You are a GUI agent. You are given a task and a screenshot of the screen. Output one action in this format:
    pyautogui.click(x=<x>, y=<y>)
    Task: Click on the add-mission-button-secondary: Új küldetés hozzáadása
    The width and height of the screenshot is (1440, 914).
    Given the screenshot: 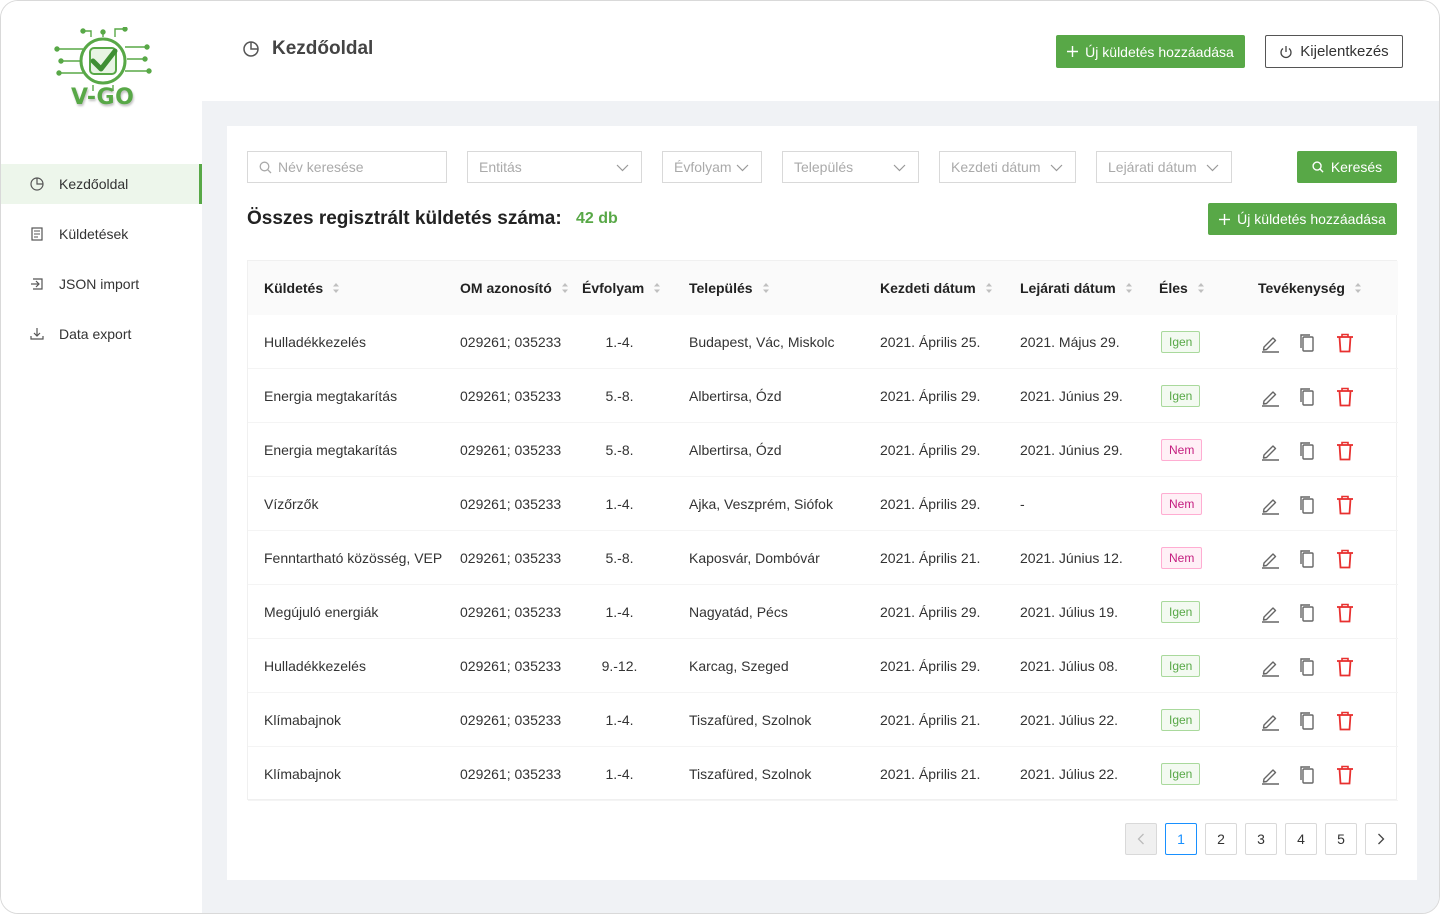 What is the action you would take?
    pyautogui.click(x=1302, y=219)
    